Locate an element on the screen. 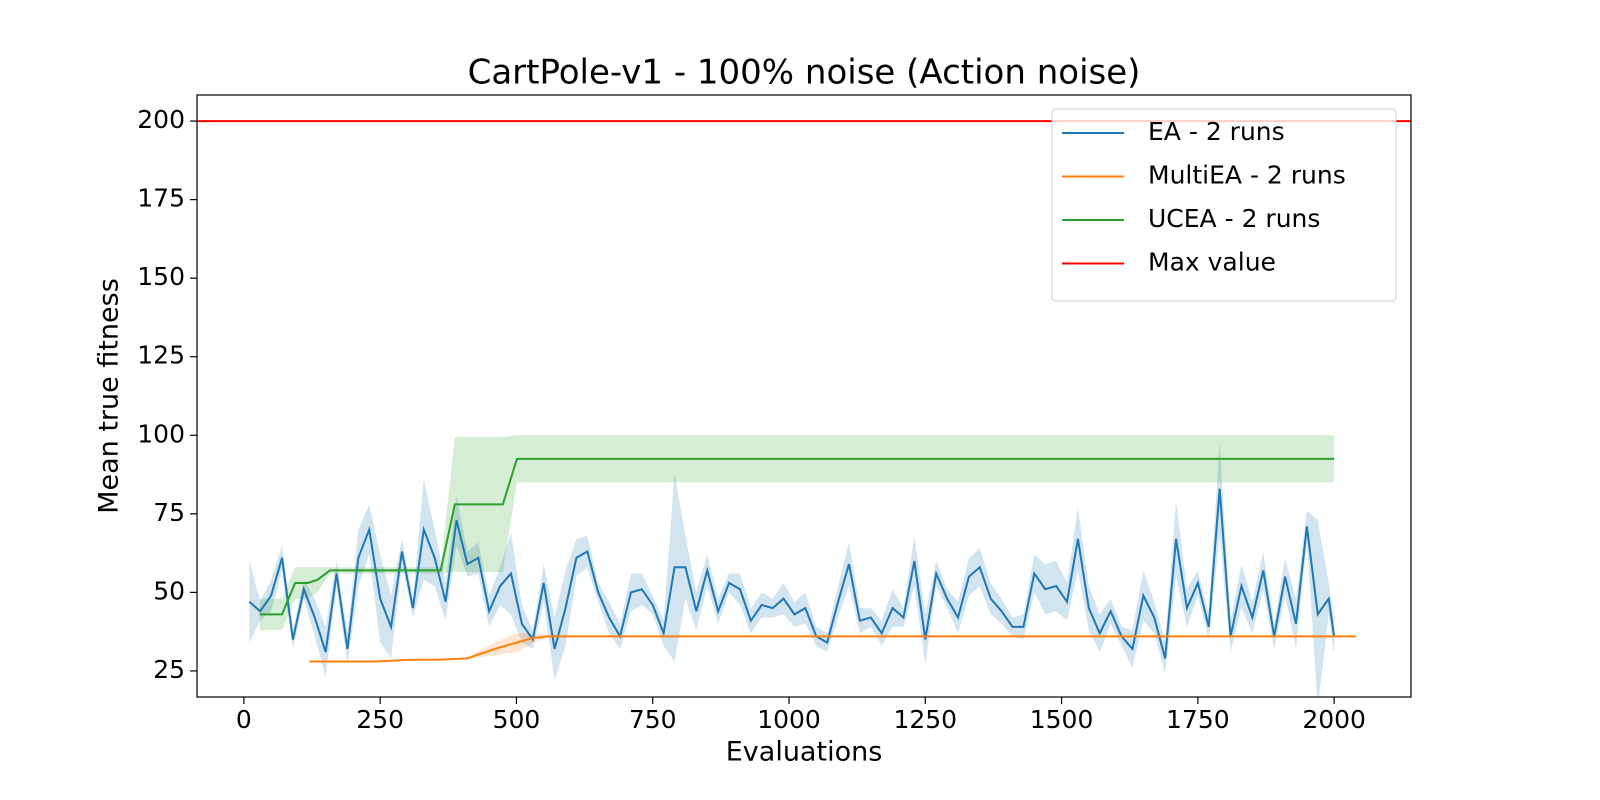  y-tick-label: 200 is located at coordinates (161, 119).